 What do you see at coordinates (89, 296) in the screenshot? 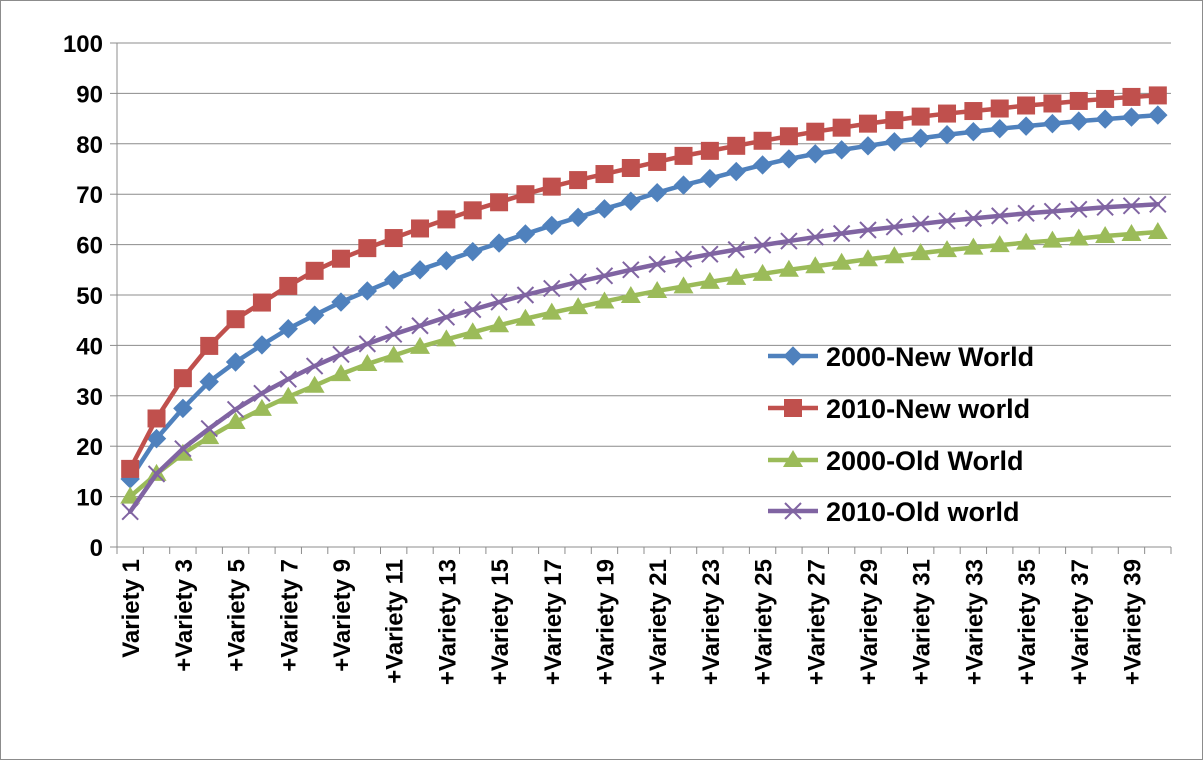
I see `y-tick-label: 50` at bounding box center [89, 296].